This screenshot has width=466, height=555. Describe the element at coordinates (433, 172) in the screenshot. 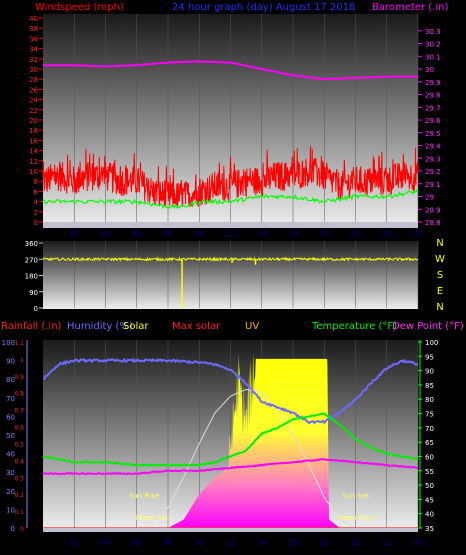

I see `baro-axis-tick: 29.2` at that location.